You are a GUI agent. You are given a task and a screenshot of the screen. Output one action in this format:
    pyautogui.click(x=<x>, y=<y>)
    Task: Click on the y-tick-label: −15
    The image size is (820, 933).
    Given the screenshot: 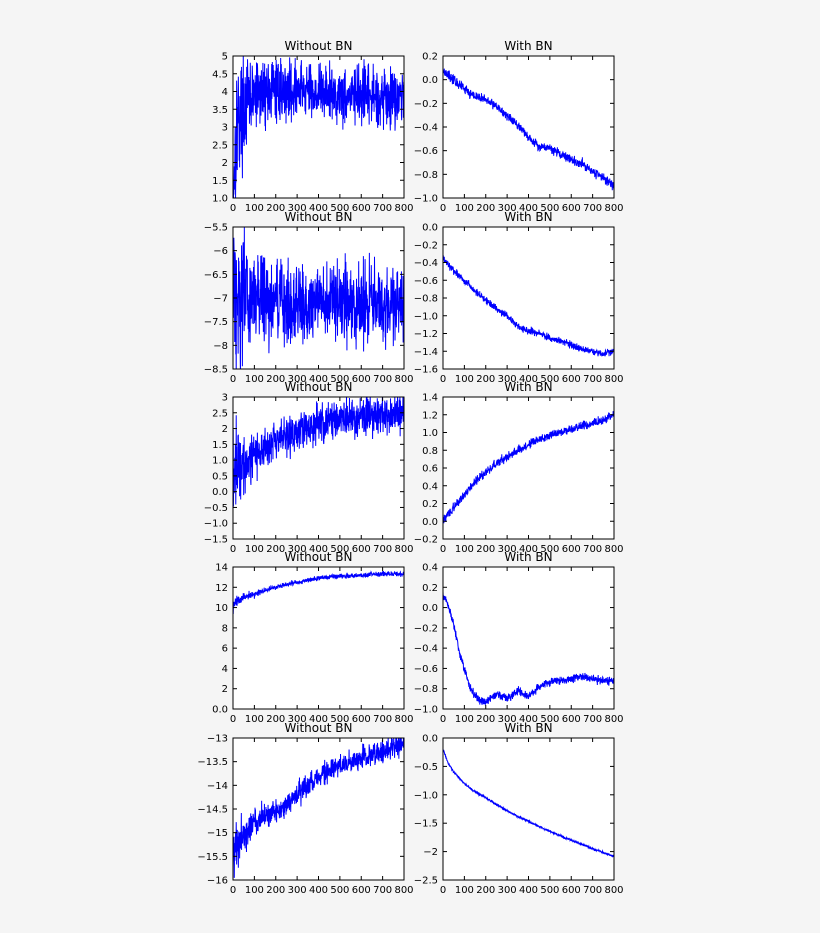 What is the action you would take?
    pyautogui.click(x=217, y=833)
    